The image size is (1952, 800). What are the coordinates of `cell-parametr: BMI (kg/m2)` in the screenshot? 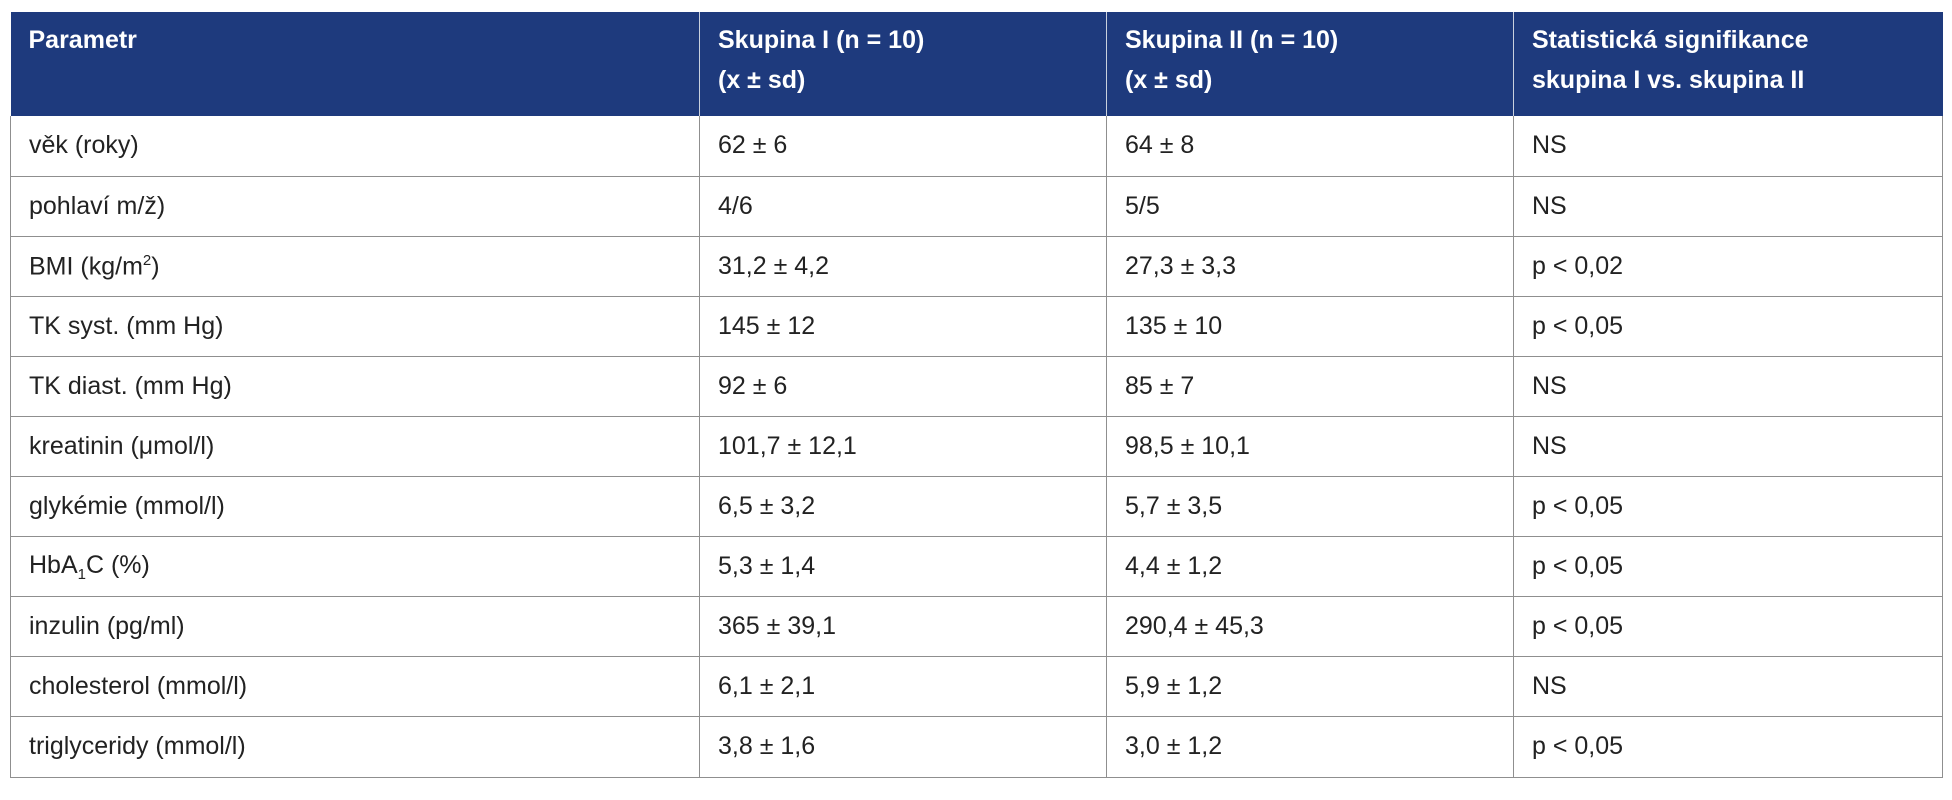 It's located at (355, 266).